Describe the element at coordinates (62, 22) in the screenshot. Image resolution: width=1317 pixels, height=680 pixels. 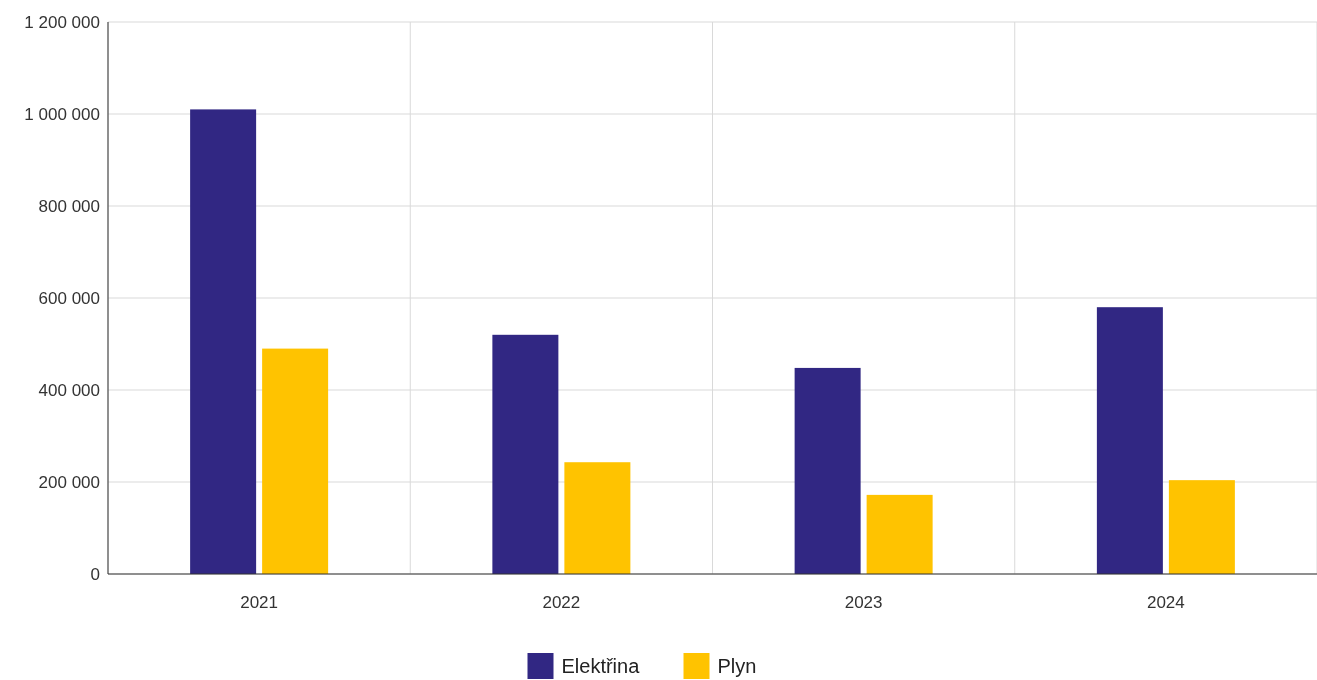
I see `y-tick-label: 1 200 000` at that location.